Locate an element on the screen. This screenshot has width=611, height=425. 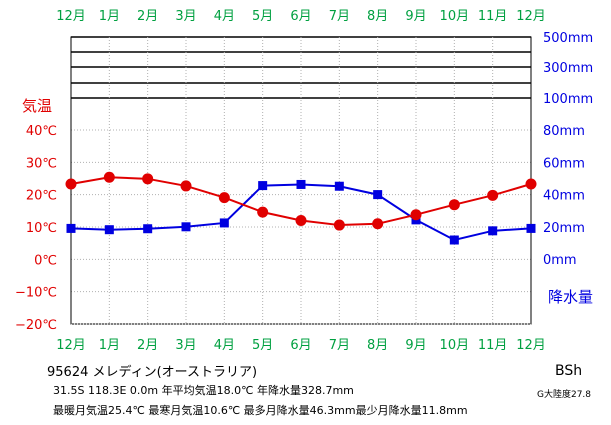
precipitation-axis-title: 降水量 is located at coordinates (570, 297).